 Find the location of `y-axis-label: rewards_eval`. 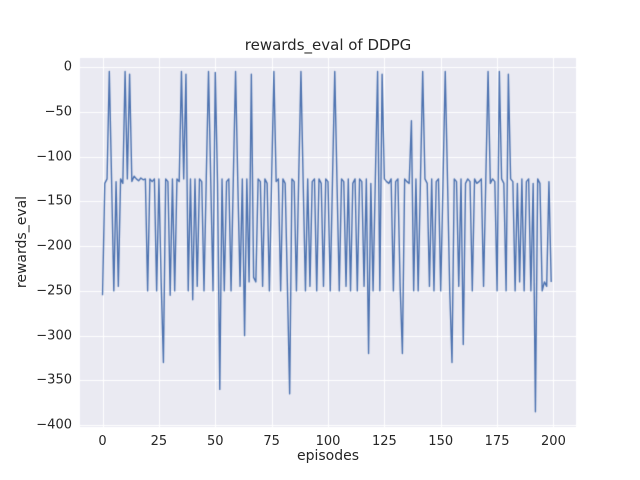

y-axis-label: rewards_eval is located at coordinates (22, 242).